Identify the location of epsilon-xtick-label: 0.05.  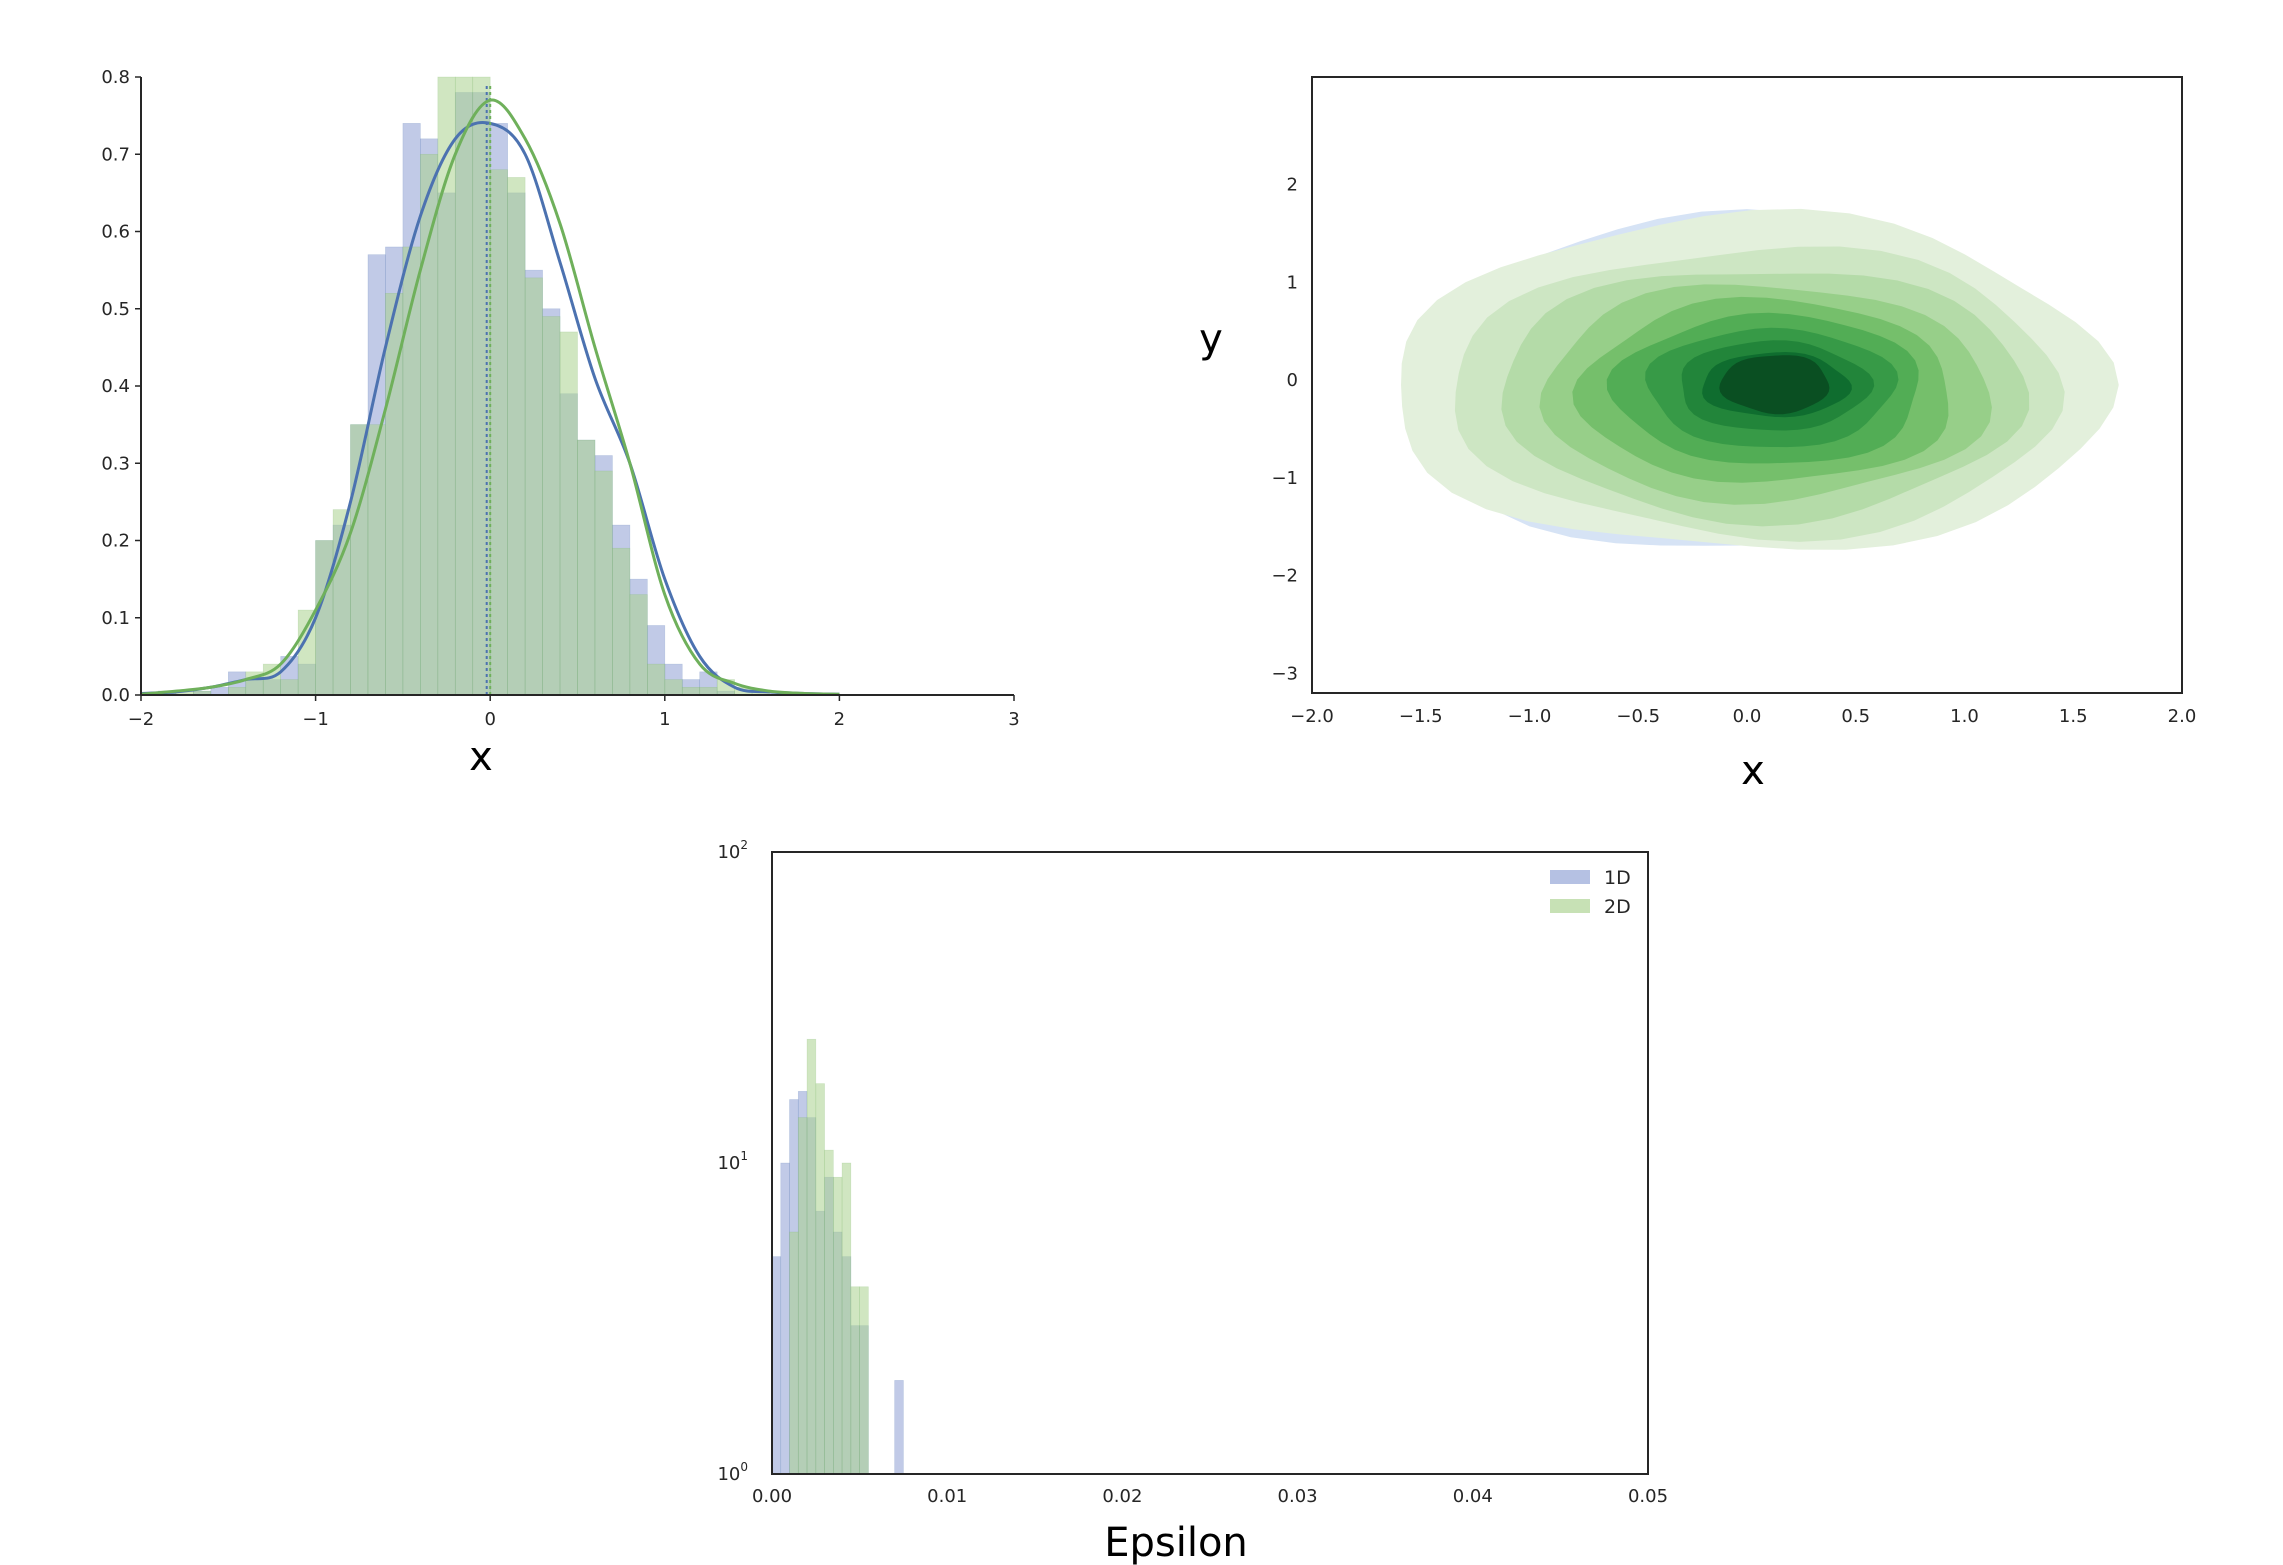
(1648, 1496).